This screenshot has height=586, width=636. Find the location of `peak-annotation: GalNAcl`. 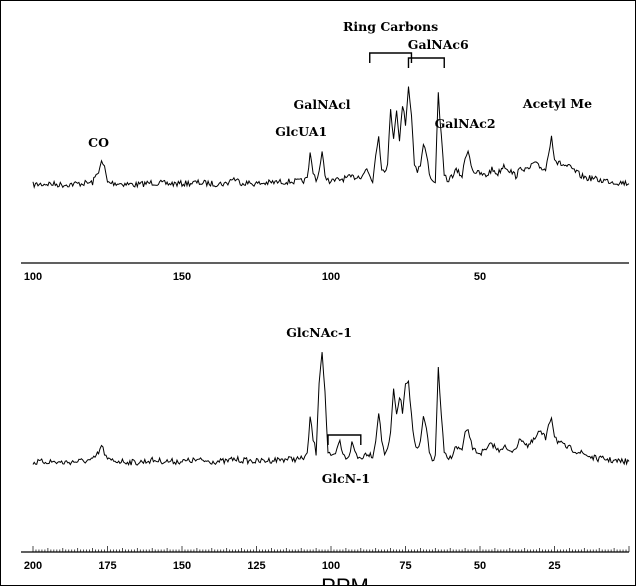

peak-annotation: GalNAcl is located at coordinates (322, 104).